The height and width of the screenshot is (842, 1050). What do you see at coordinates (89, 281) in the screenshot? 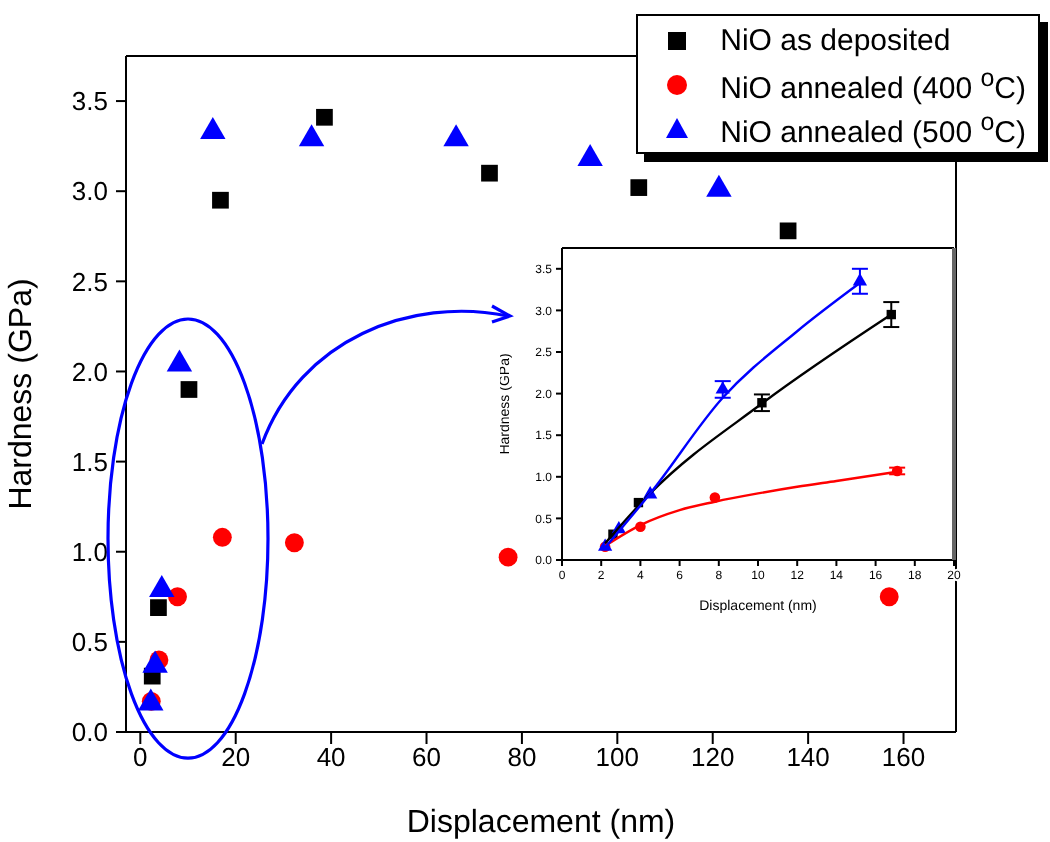
I see `y-tick-label: 2.5` at bounding box center [89, 281].